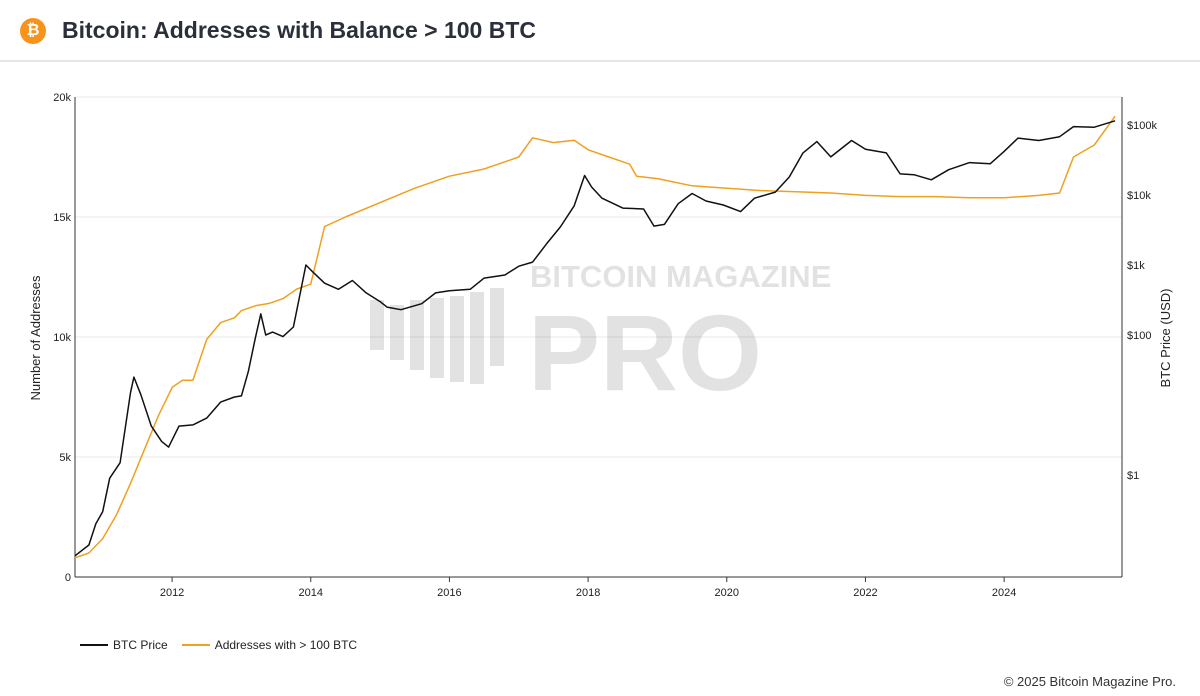  Describe the element at coordinates (1004, 593) in the screenshot. I see `x-tick-label: 2024` at that location.